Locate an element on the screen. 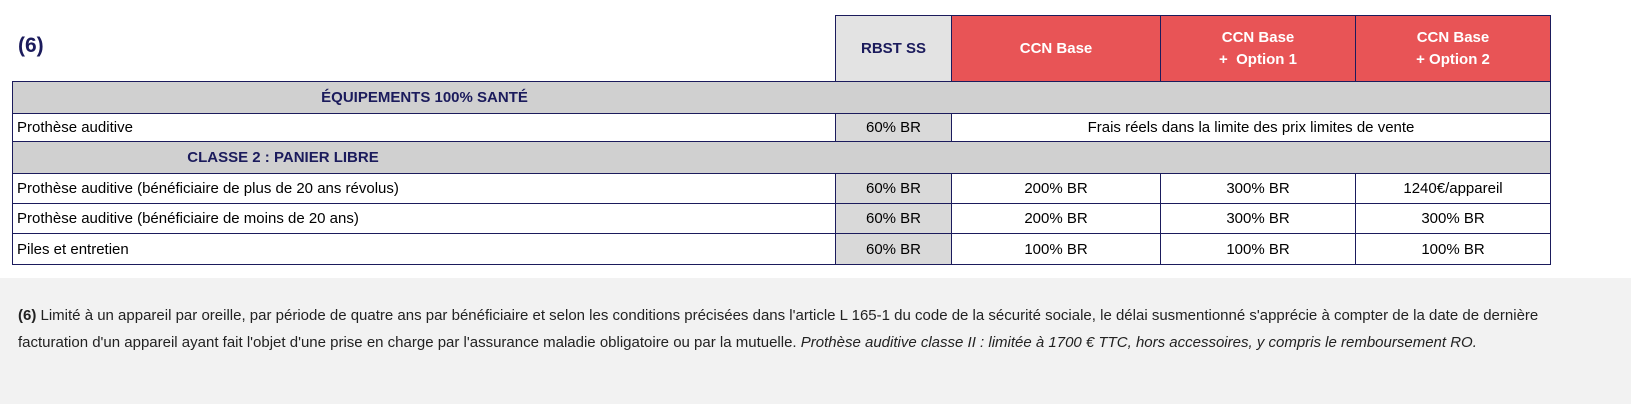  column-header-rbst: RBST SS is located at coordinates (893, 48).